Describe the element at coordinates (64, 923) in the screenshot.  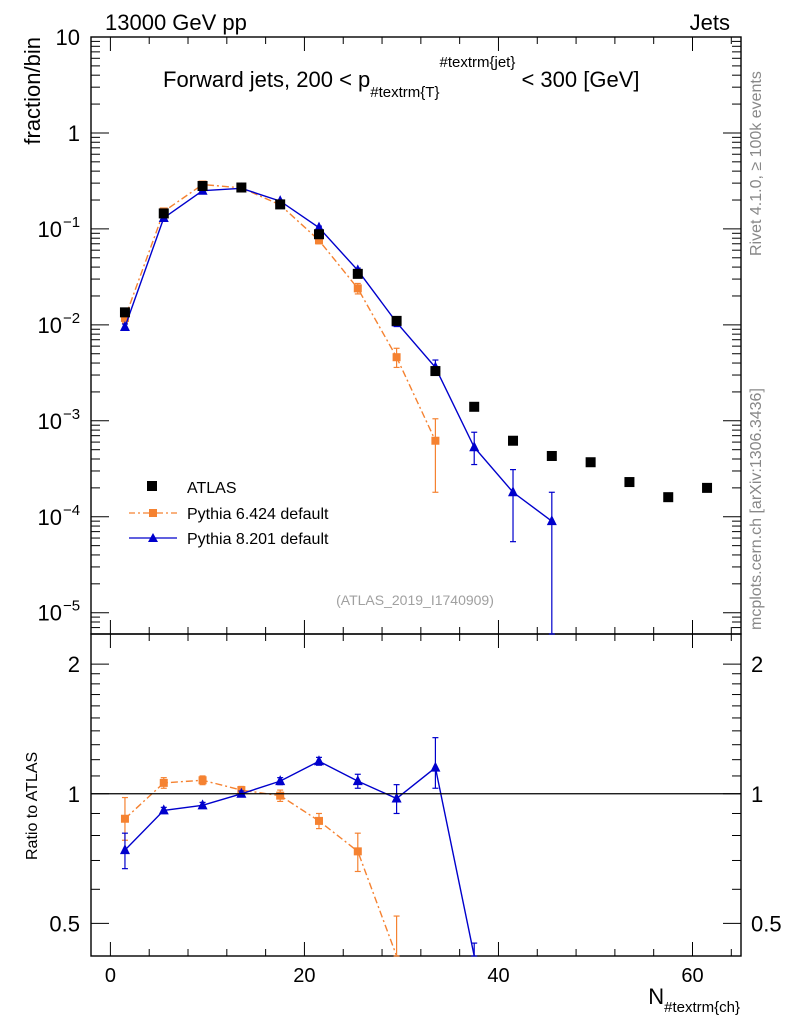
I see `ratio-y-tick-label-left: 0.5` at that location.